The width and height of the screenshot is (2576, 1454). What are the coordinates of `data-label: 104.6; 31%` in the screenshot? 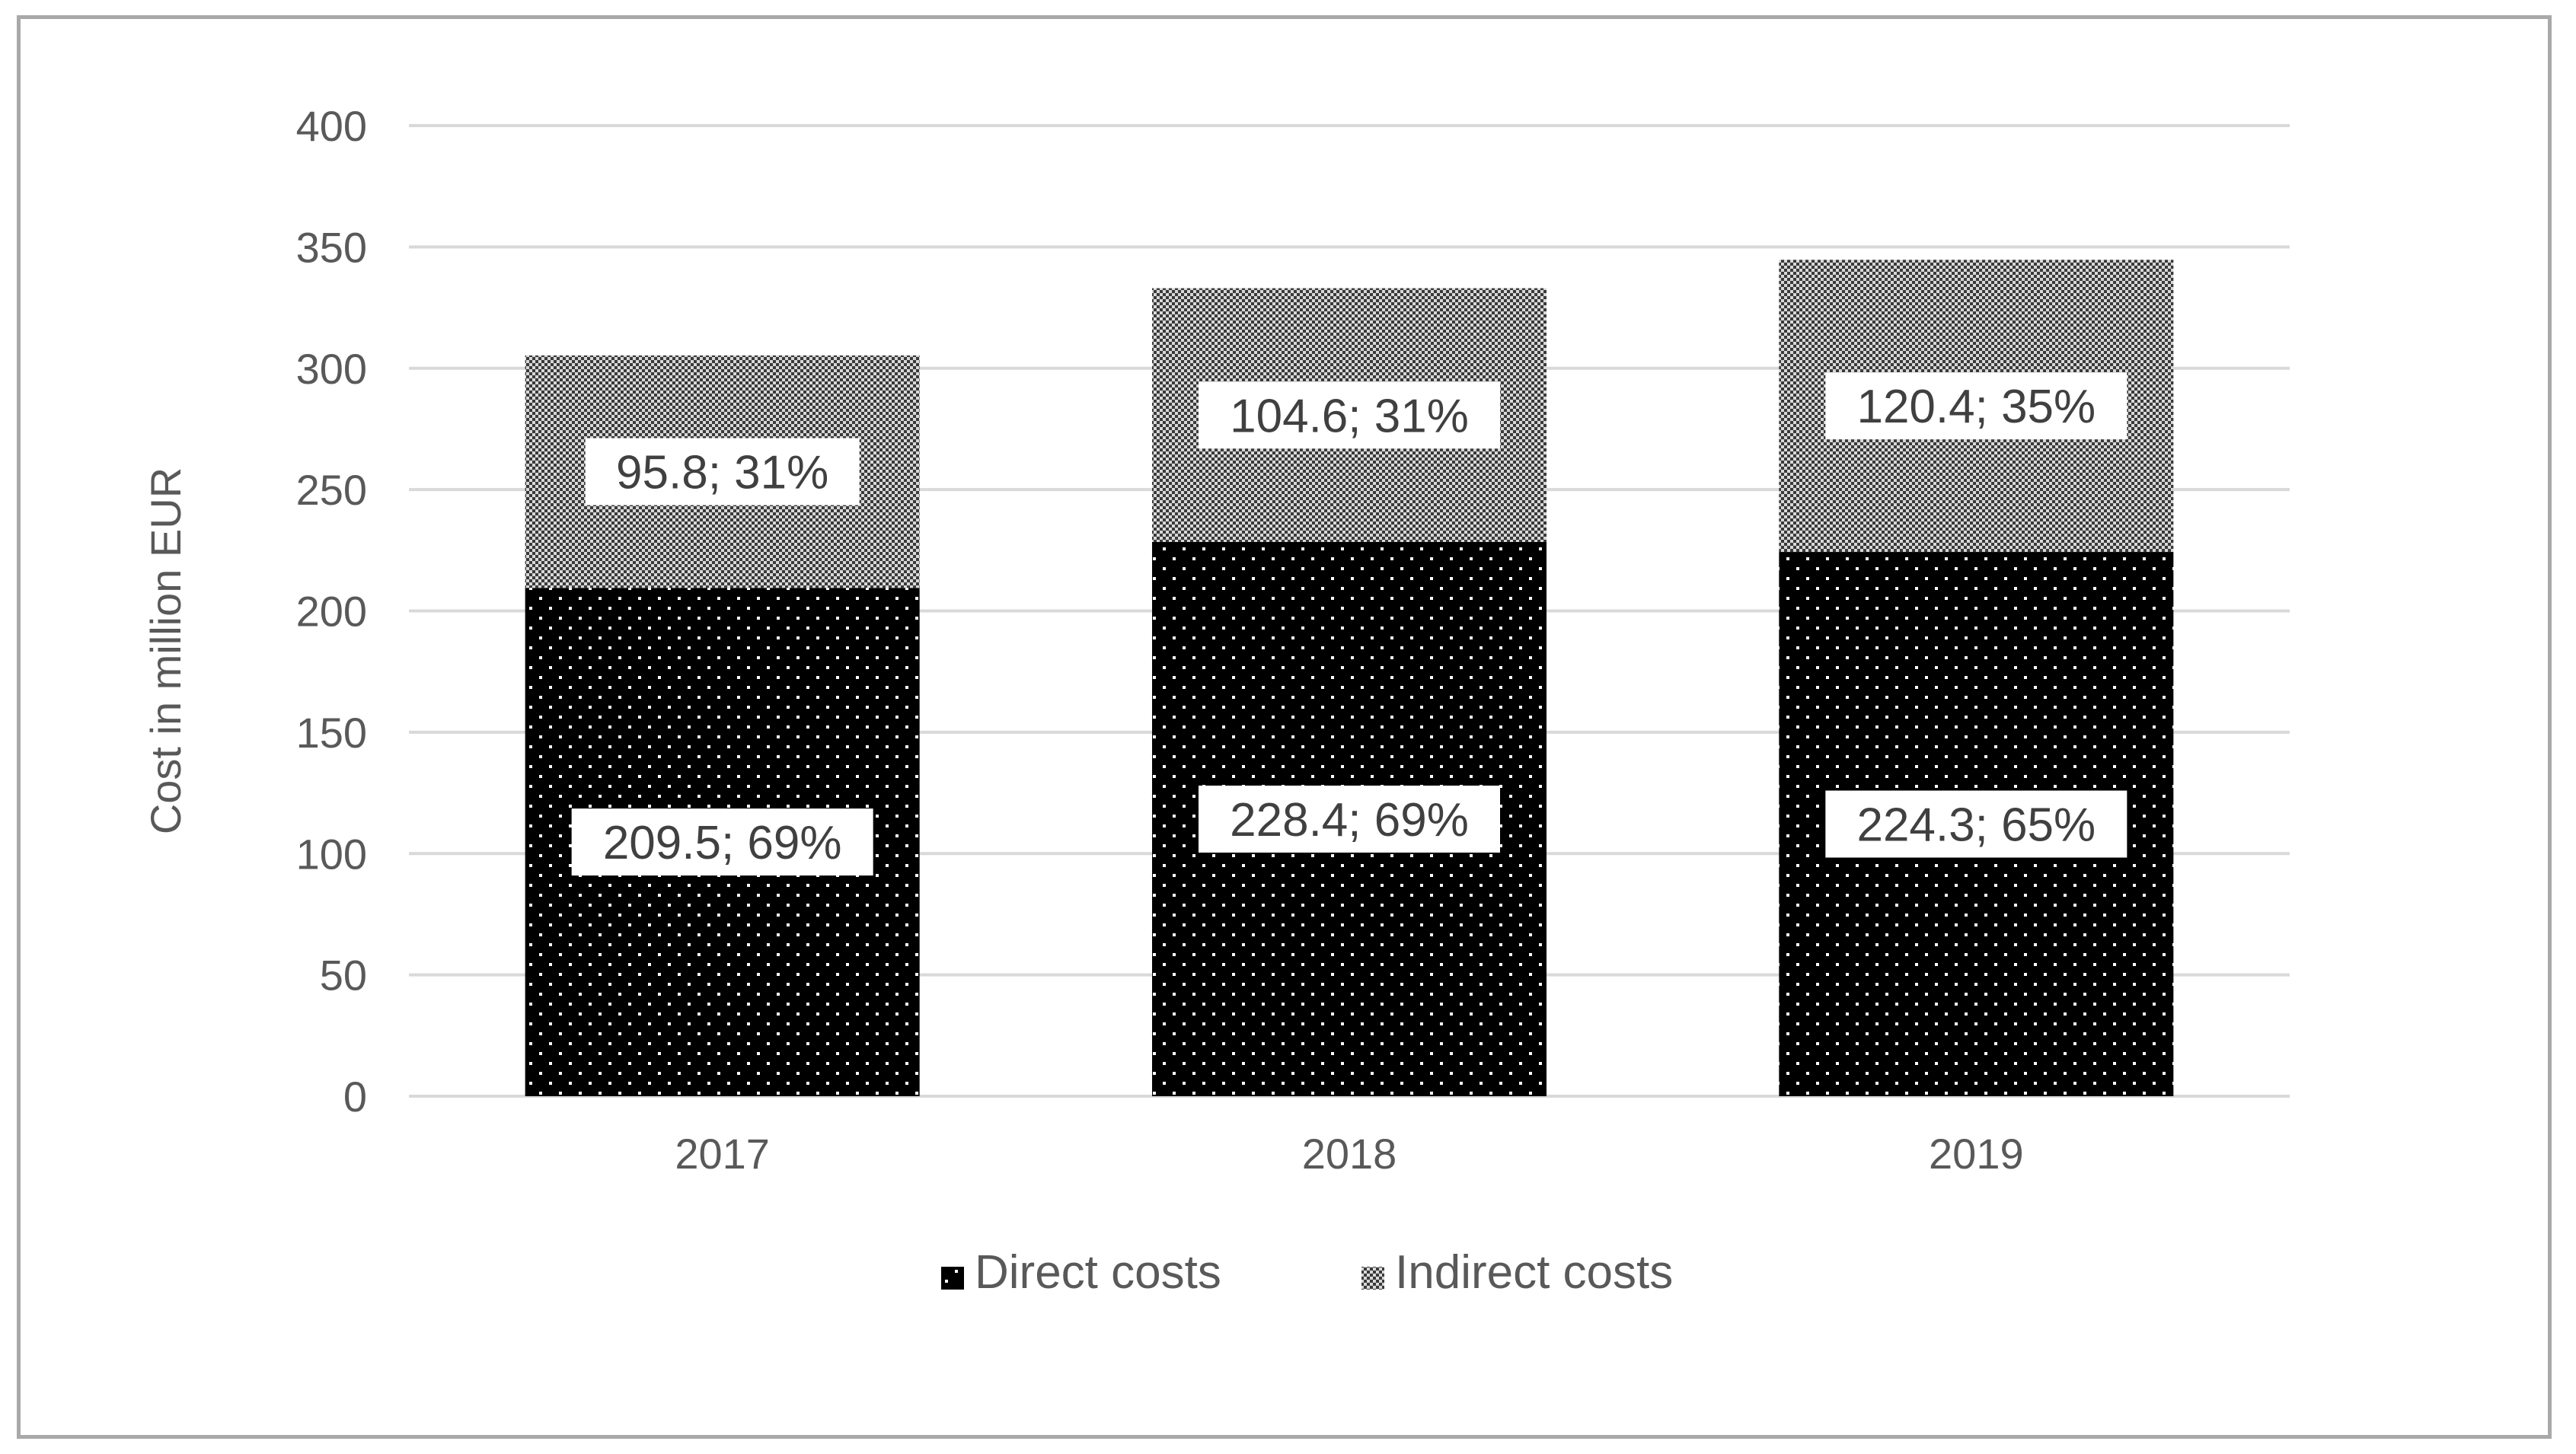 It's located at (1349, 416).